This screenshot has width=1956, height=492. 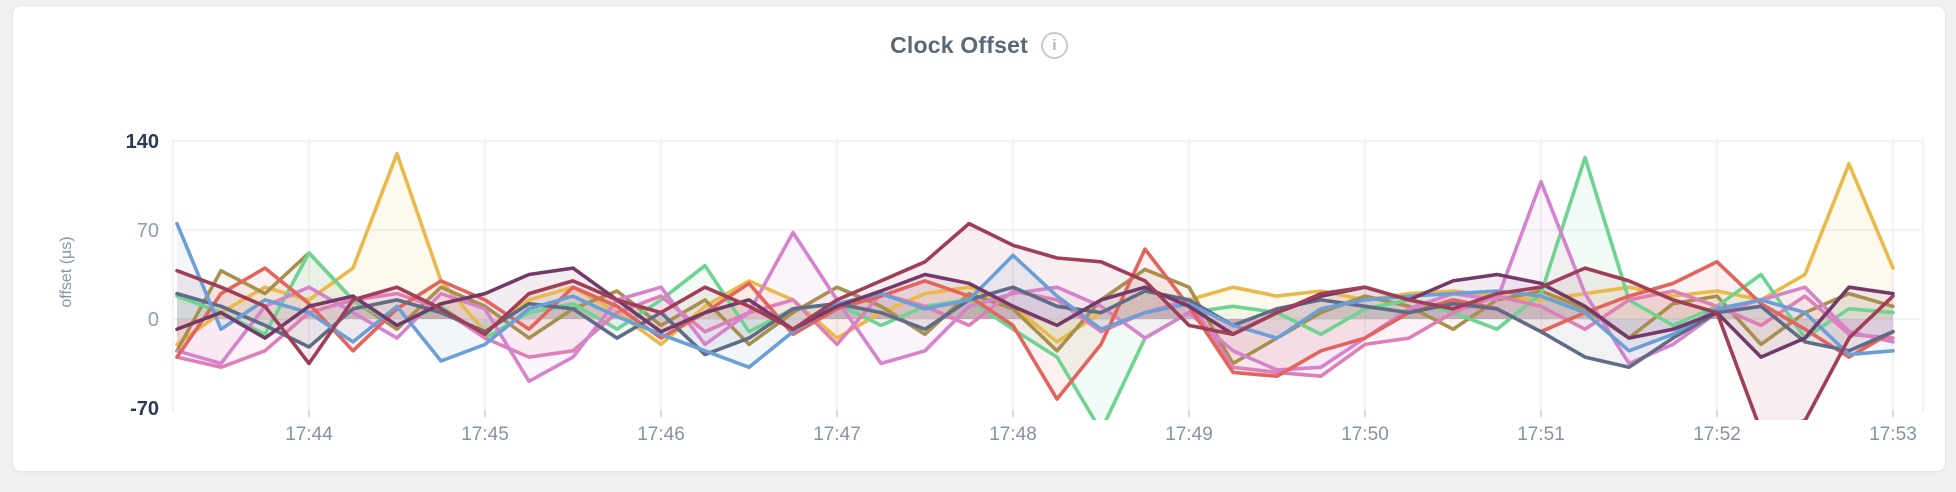 What do you see at coordinates (661, 434) in the screenshot?
I see `x-tick-label: 17:46` at bounding box center [661, 434].